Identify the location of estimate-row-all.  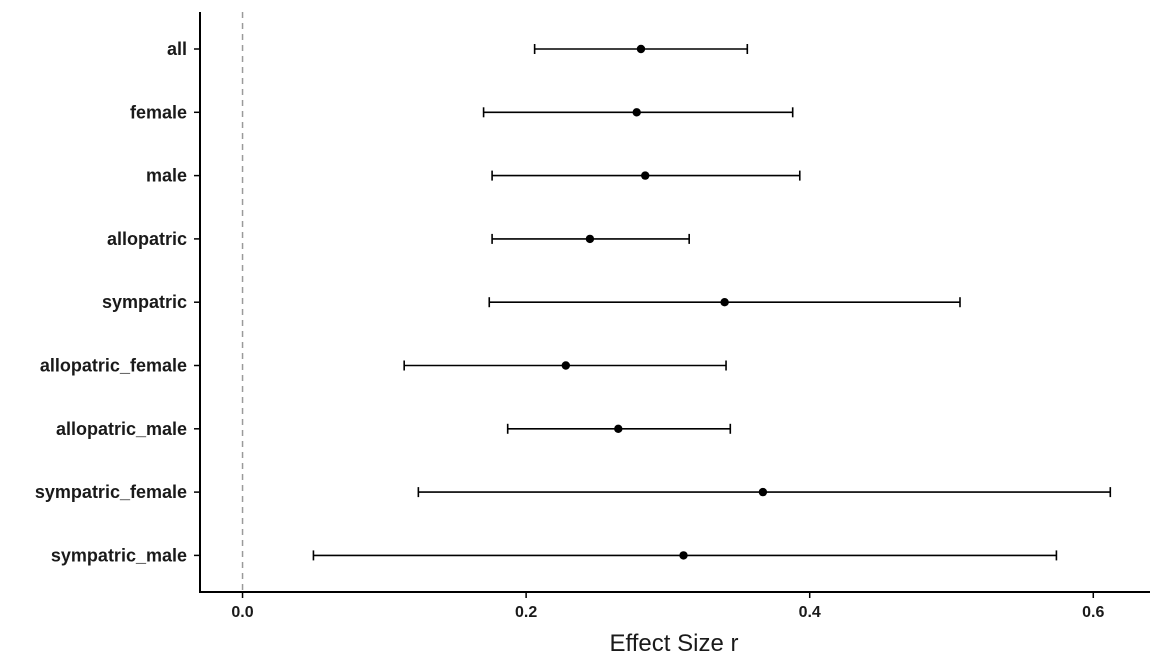
(641, 49).